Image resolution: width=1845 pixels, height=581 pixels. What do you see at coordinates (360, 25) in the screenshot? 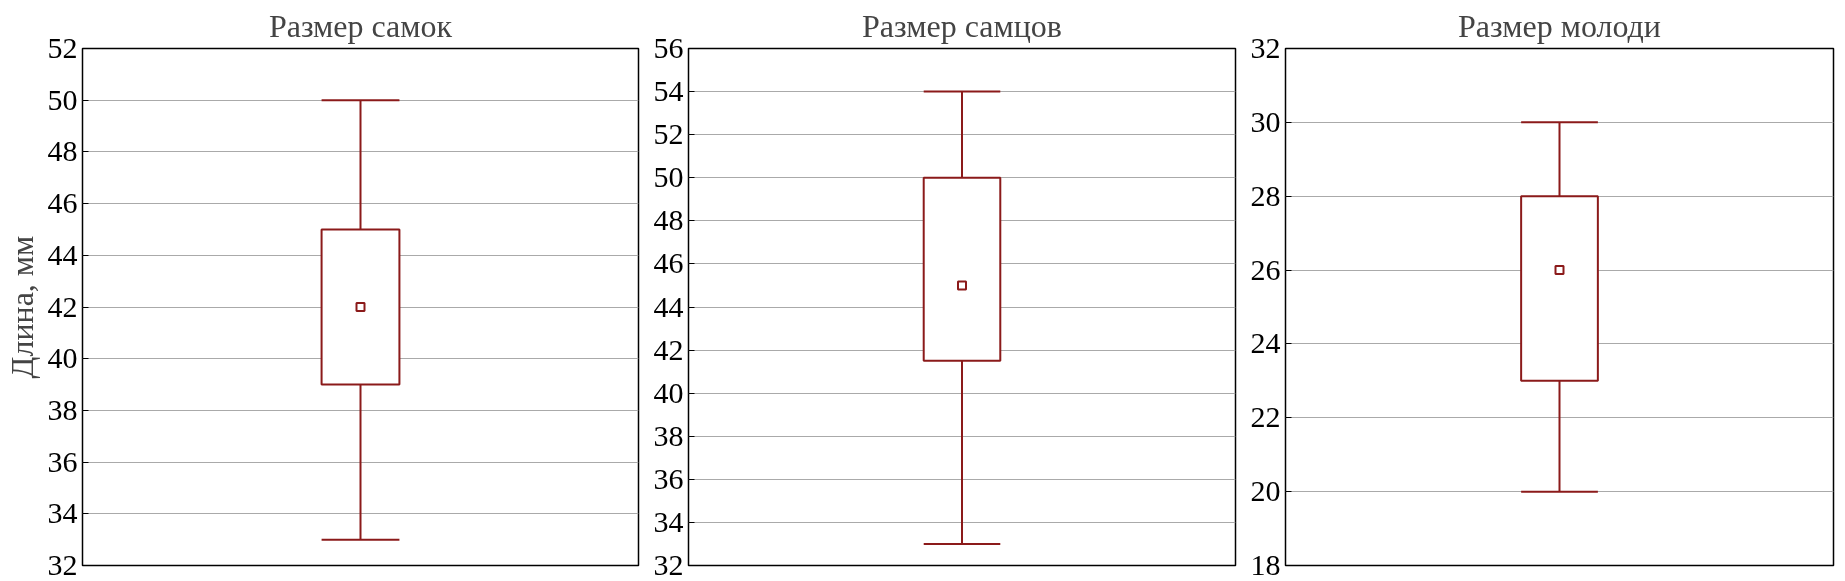
I see `chart-title: Размер самок` at bounding box center [360, 25].